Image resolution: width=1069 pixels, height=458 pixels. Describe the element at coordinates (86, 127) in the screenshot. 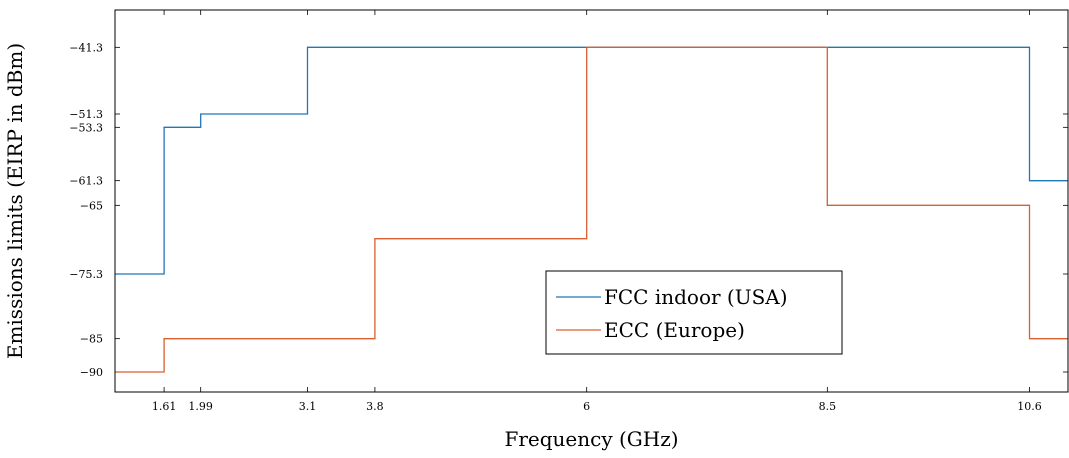

I see `y-tick-label: −53.3` at that location.